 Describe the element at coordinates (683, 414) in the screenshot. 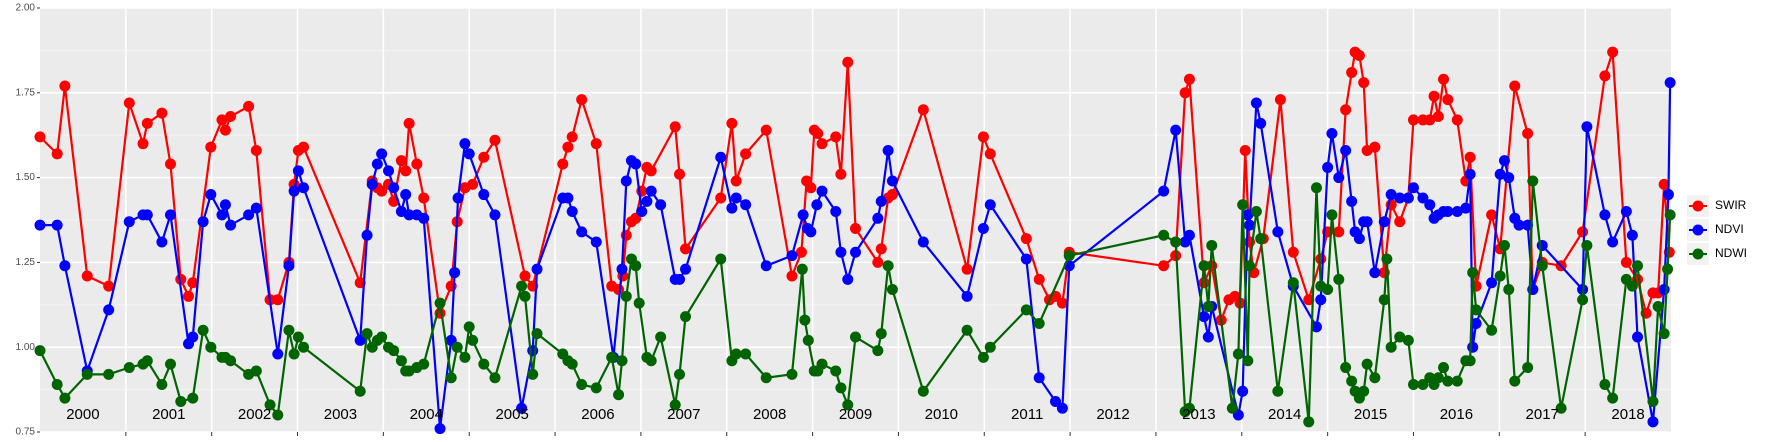

I see `year-label: 2007` at that location.